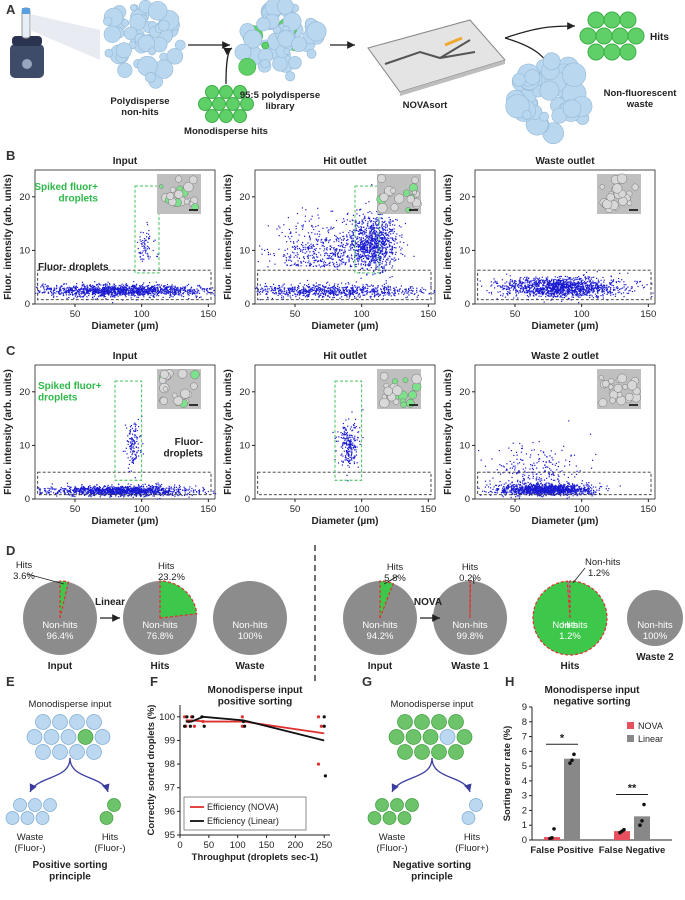  What do you see at coordinates (345, 326) in the screenshot?
I see `x-axis-label: Diameter (µm)` at bounding box center [345, 326].